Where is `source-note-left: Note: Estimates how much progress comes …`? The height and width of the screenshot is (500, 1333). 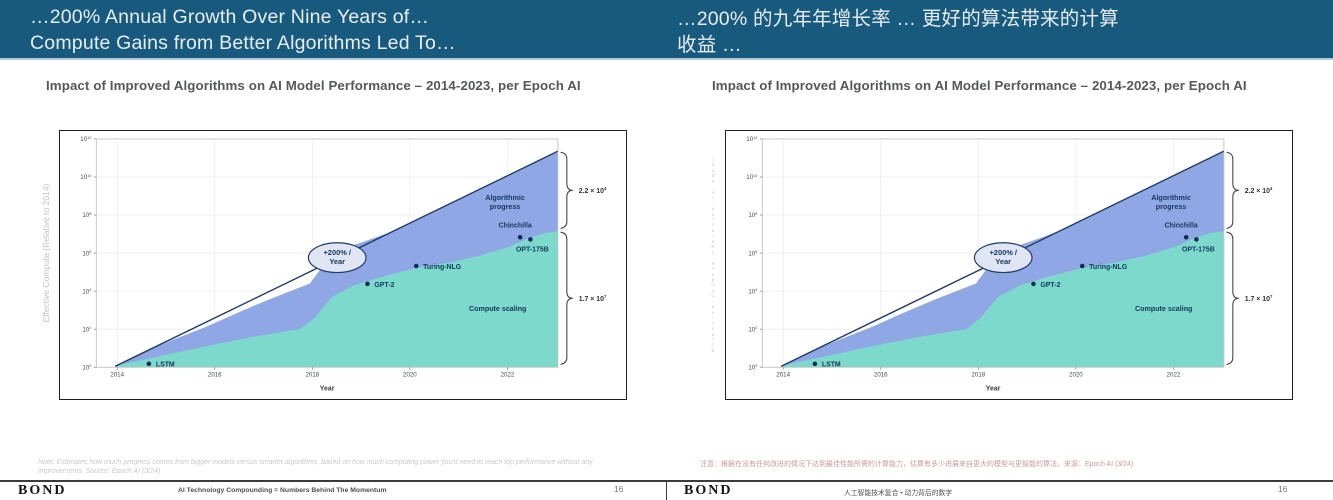
source-note-left: Note: Estimates how much progress comes … is located at coordinates (315, 467).